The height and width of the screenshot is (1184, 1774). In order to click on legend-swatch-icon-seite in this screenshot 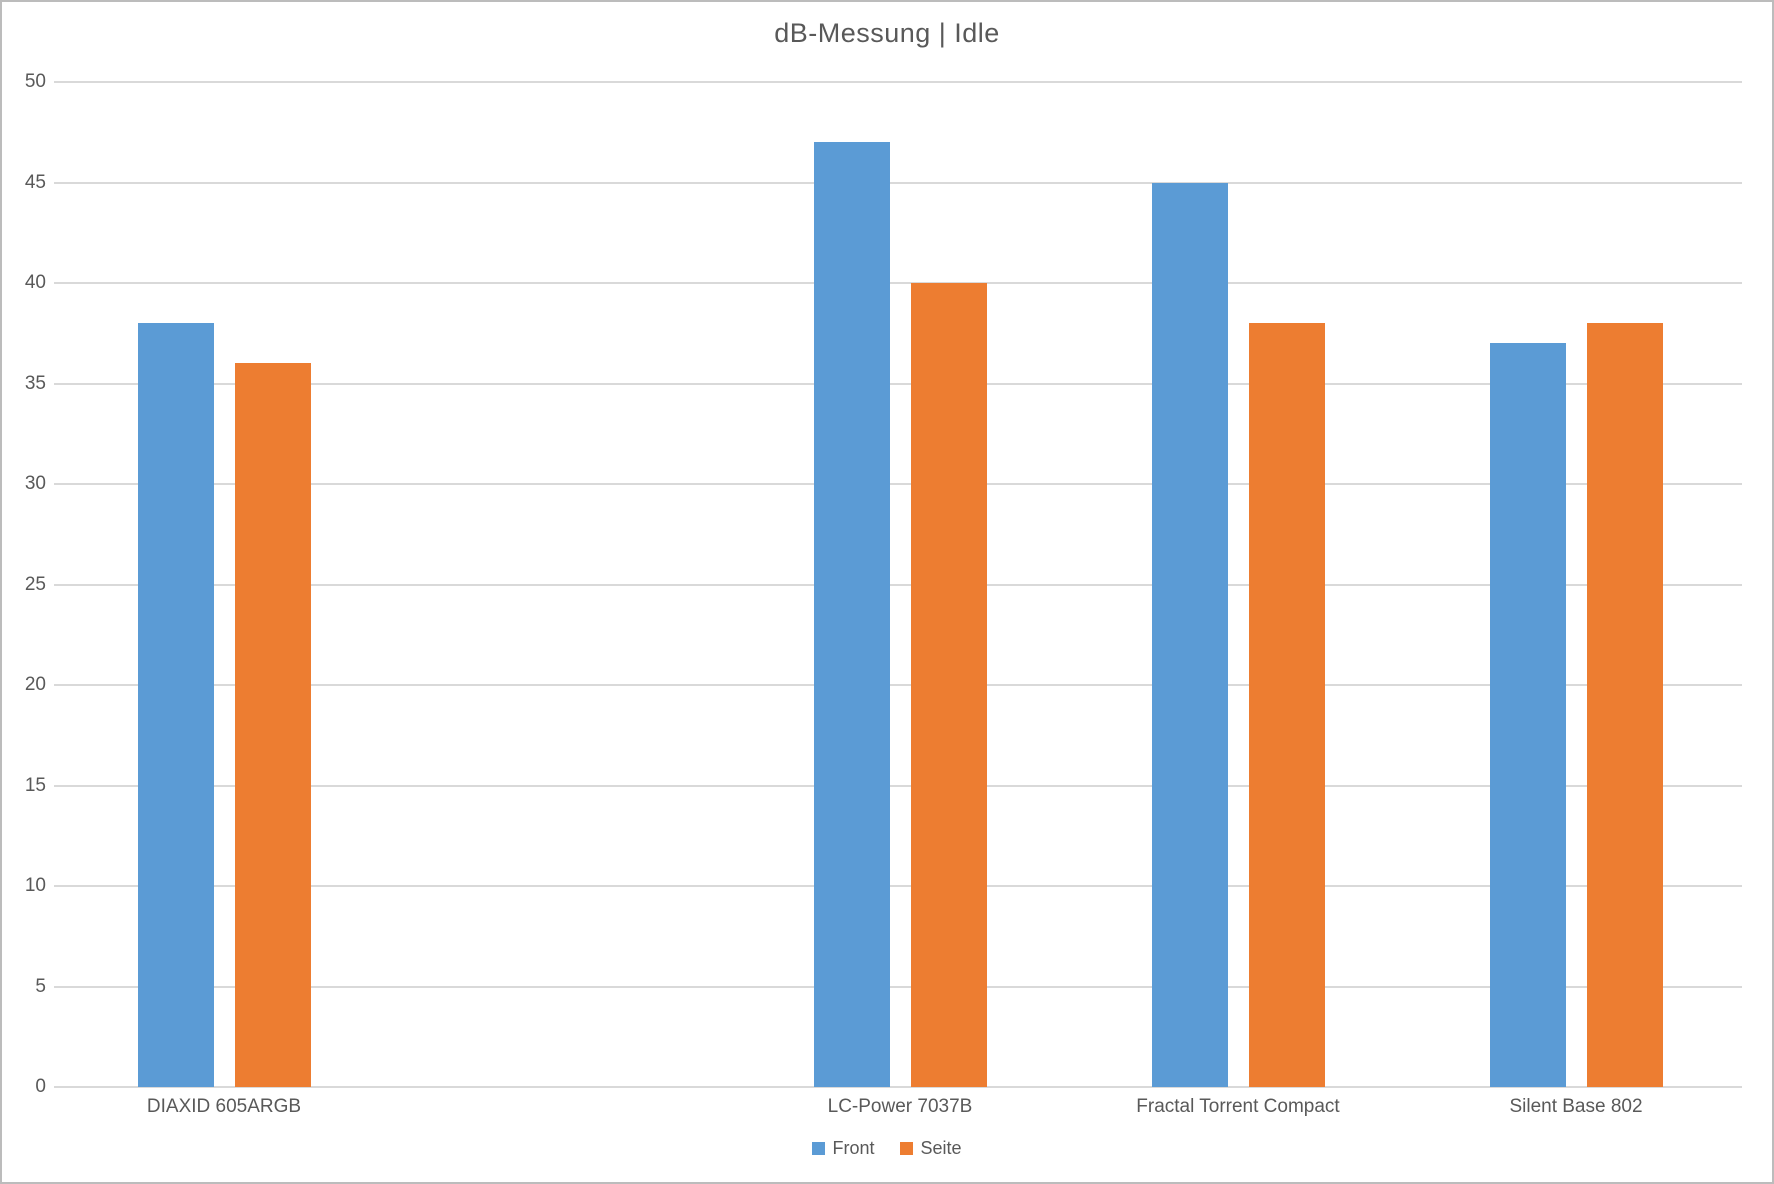, I will do `click(907, 1148)`.